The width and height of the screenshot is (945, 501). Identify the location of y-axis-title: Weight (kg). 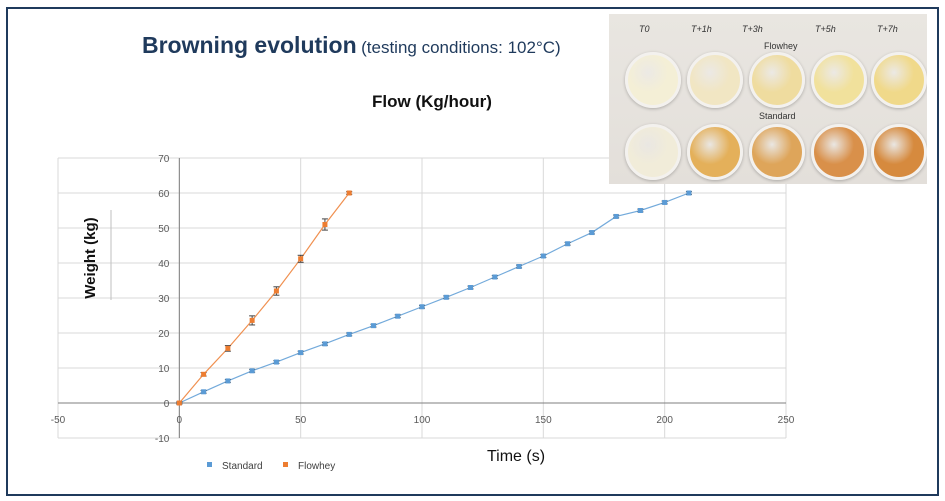
(90, 257).